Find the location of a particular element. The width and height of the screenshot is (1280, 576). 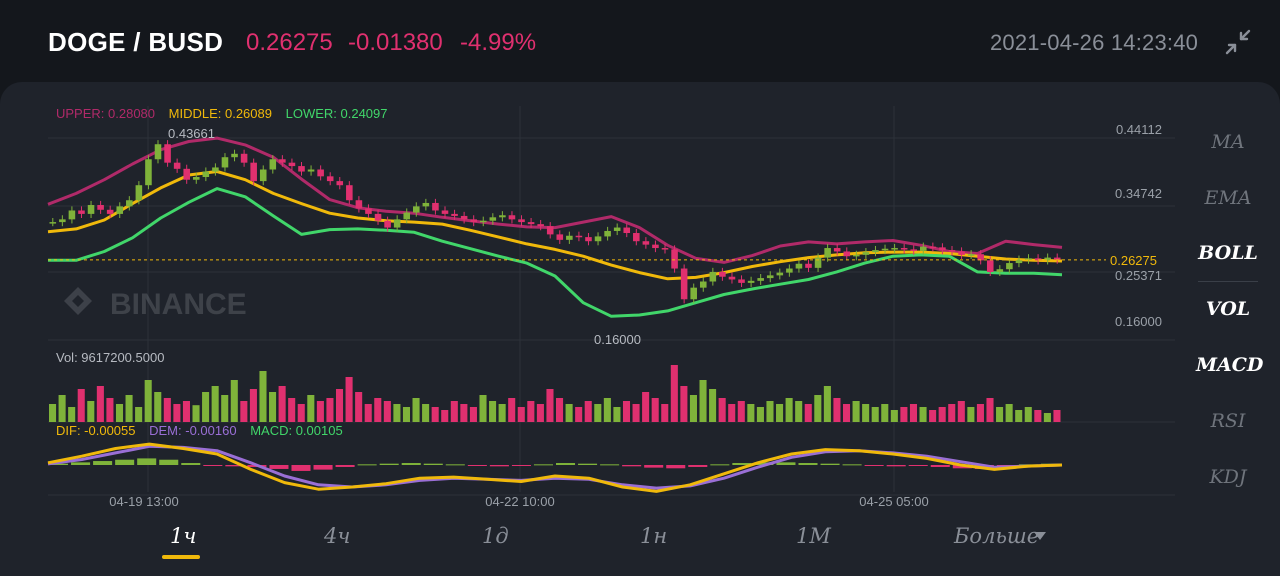

boll-upper-value: UPPER: 0.28080 is located at coordinates (106, 113).